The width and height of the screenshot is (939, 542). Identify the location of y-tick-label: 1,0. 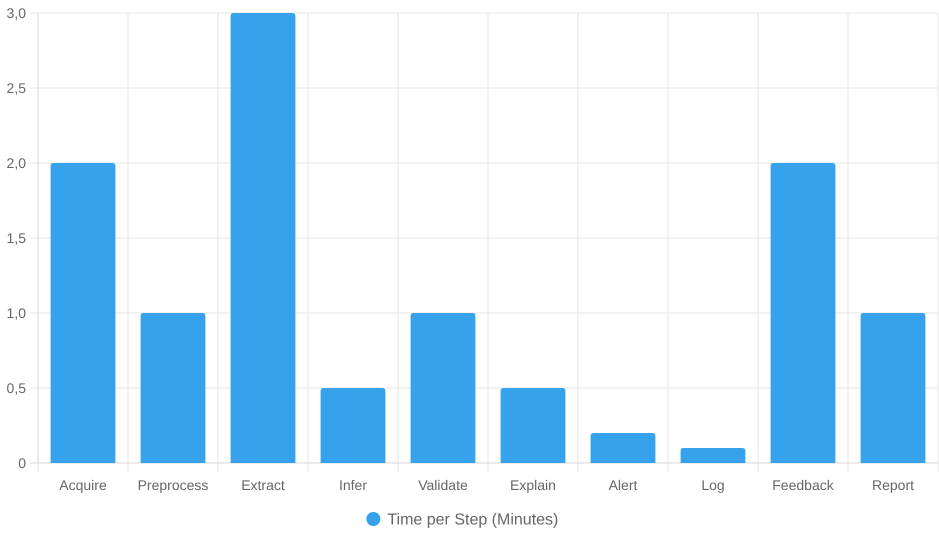
(16, 312).